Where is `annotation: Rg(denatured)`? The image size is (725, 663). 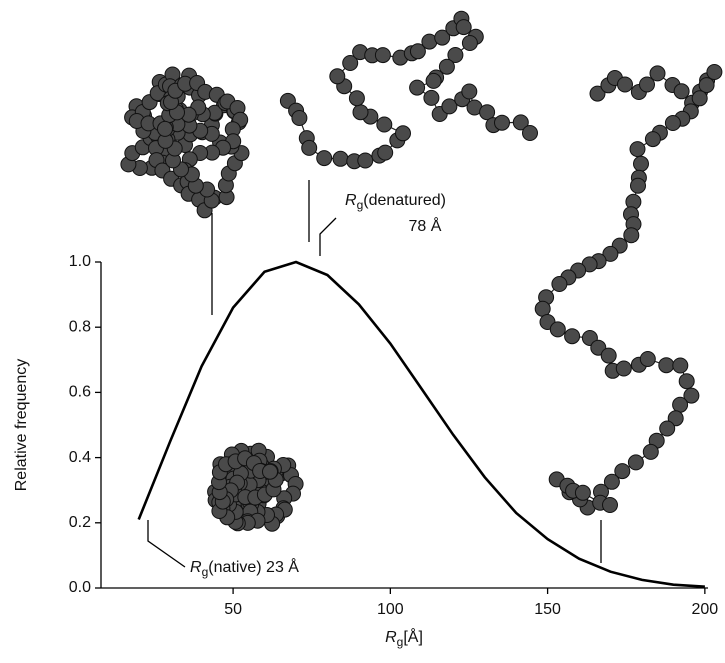
annotation: Rg(denatured) is located at coordinates (395, 202).